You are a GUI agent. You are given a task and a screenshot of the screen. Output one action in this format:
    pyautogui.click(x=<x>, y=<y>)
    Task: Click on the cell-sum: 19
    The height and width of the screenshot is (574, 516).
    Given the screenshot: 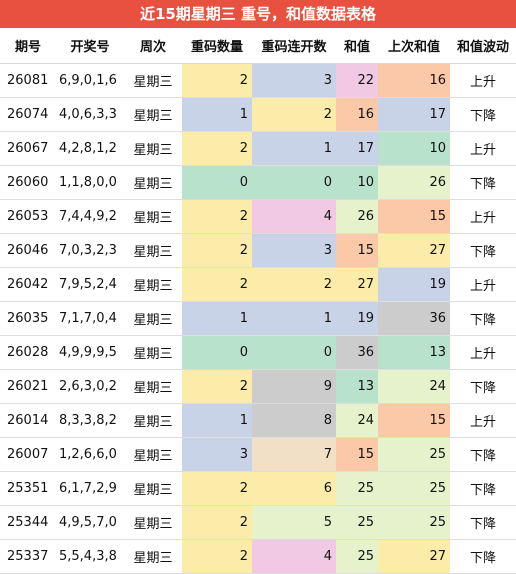 What is the action you would take?
    pyautogui.click(x=357, y=318)
    